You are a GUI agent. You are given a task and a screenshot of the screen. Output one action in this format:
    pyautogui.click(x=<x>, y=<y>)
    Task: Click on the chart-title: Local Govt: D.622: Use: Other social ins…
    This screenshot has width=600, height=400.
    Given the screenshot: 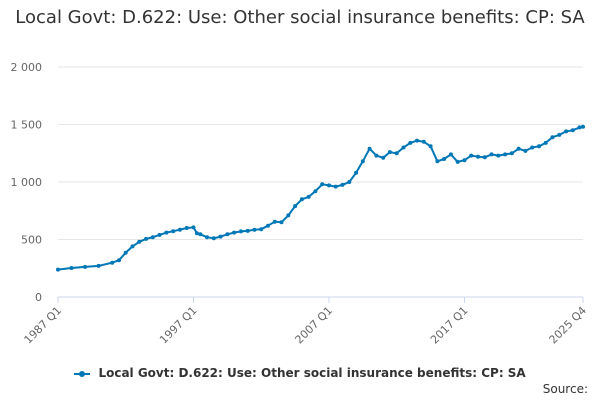 What is the action you would take?
    pyautogui.click(x=300, y=17)
    